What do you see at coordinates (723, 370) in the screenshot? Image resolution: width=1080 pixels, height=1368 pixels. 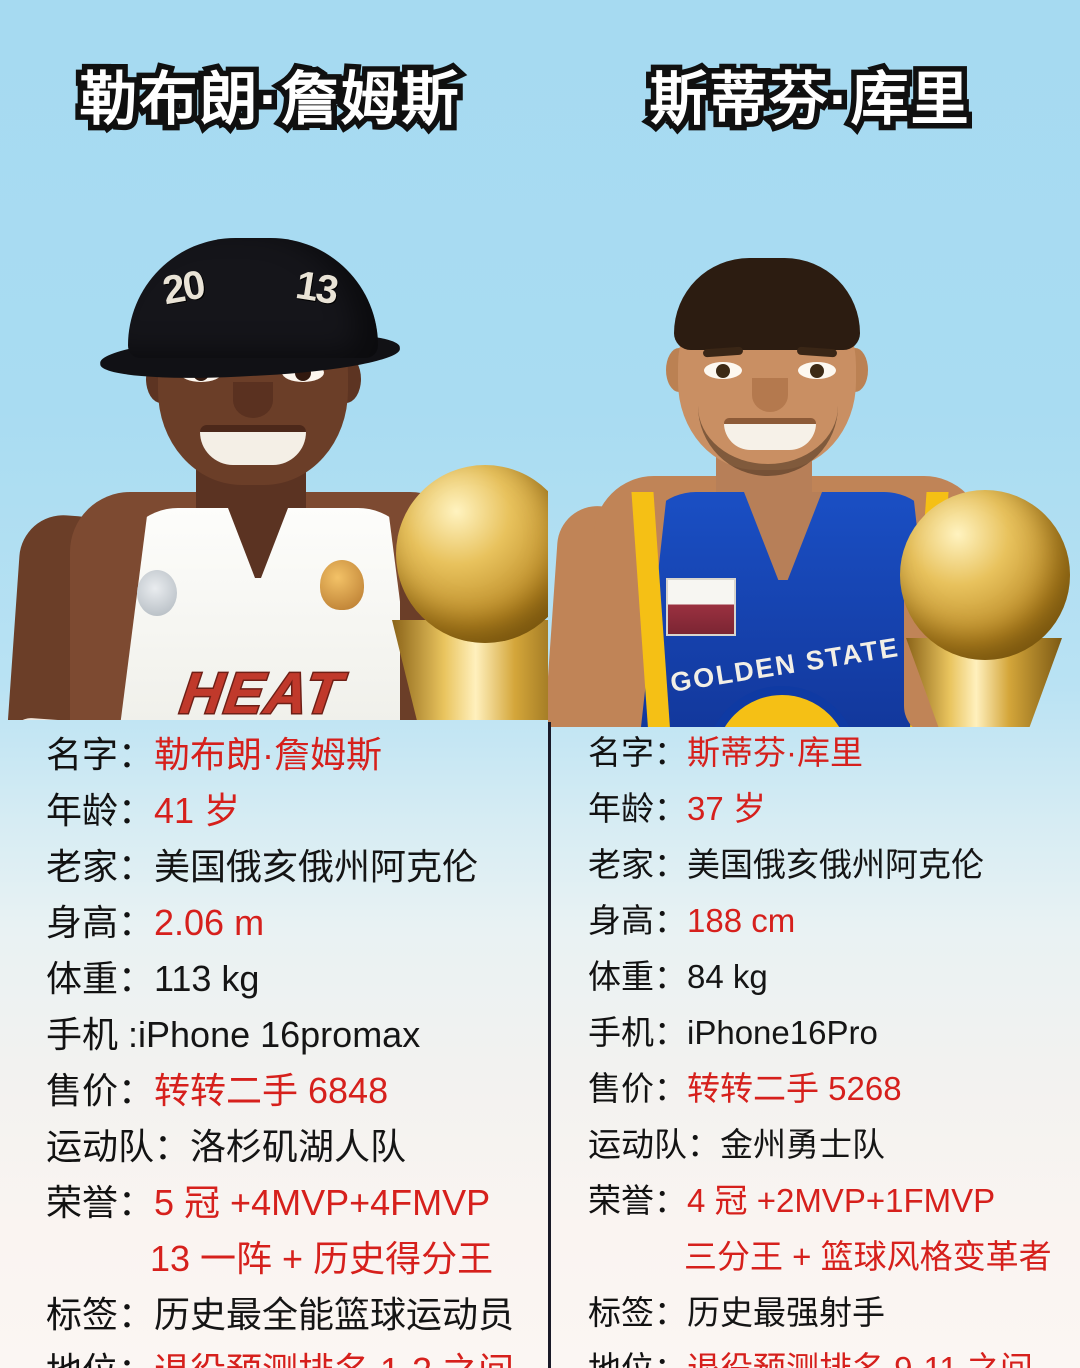 I see `left-eye` at bounding box center [723, 370].